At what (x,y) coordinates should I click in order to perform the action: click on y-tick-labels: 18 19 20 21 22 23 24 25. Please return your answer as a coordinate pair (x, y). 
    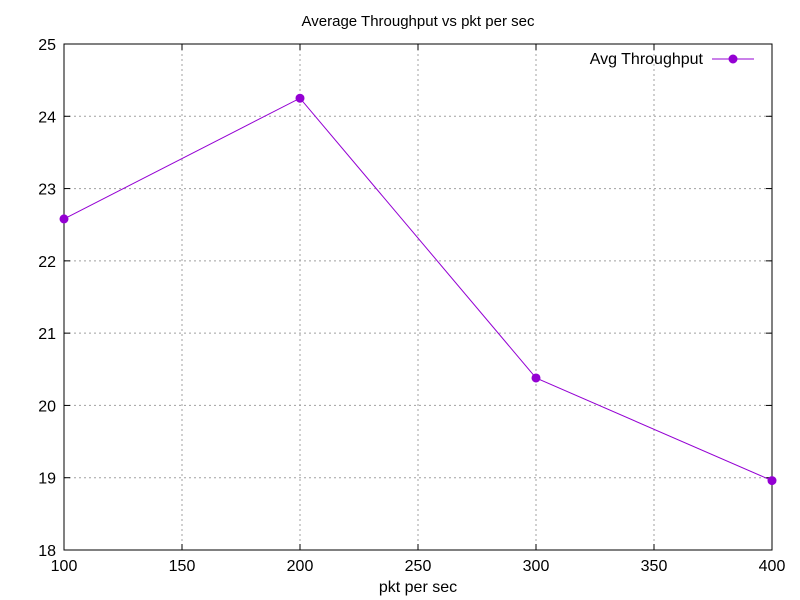
    Looking at the image, I should click on (47, 298).